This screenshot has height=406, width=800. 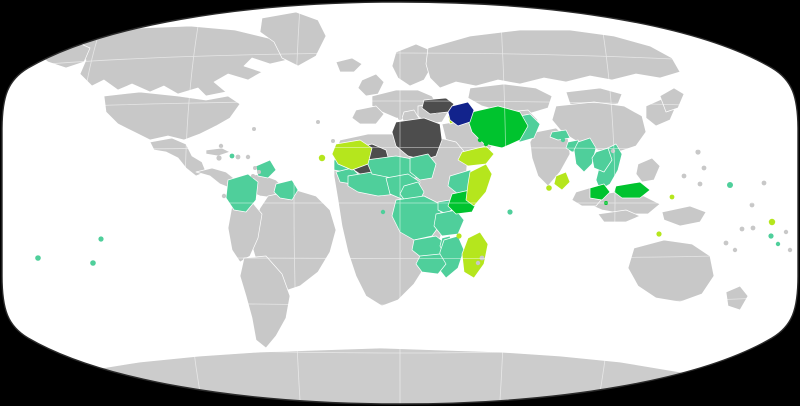 I want to click on country-malaysia, so click(x=600, y=192).